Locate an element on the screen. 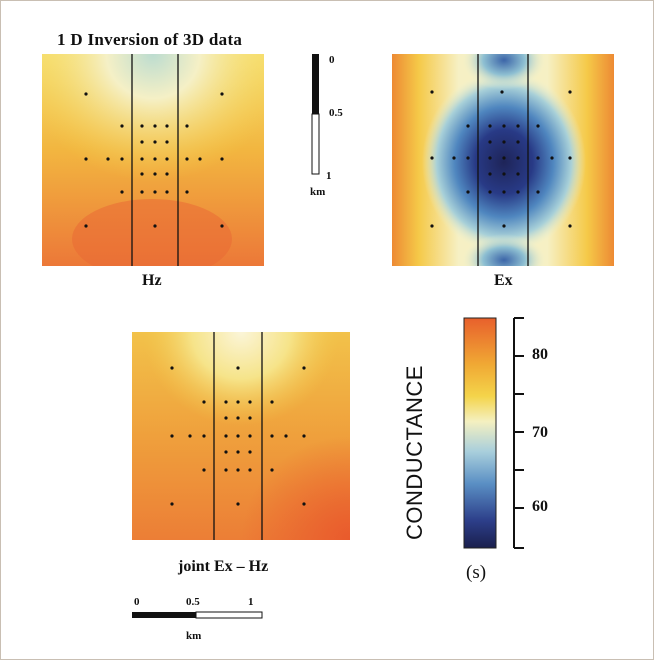 Image resolution: width=654 pixels, height=660 pixels. colorbar is located at coordinates (480, 434).